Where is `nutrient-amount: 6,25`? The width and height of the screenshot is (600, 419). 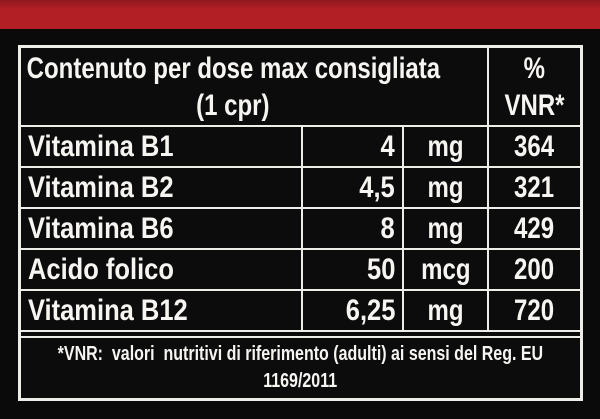 nutrient-amount: 6,25 is located at coordinates (370, 310).